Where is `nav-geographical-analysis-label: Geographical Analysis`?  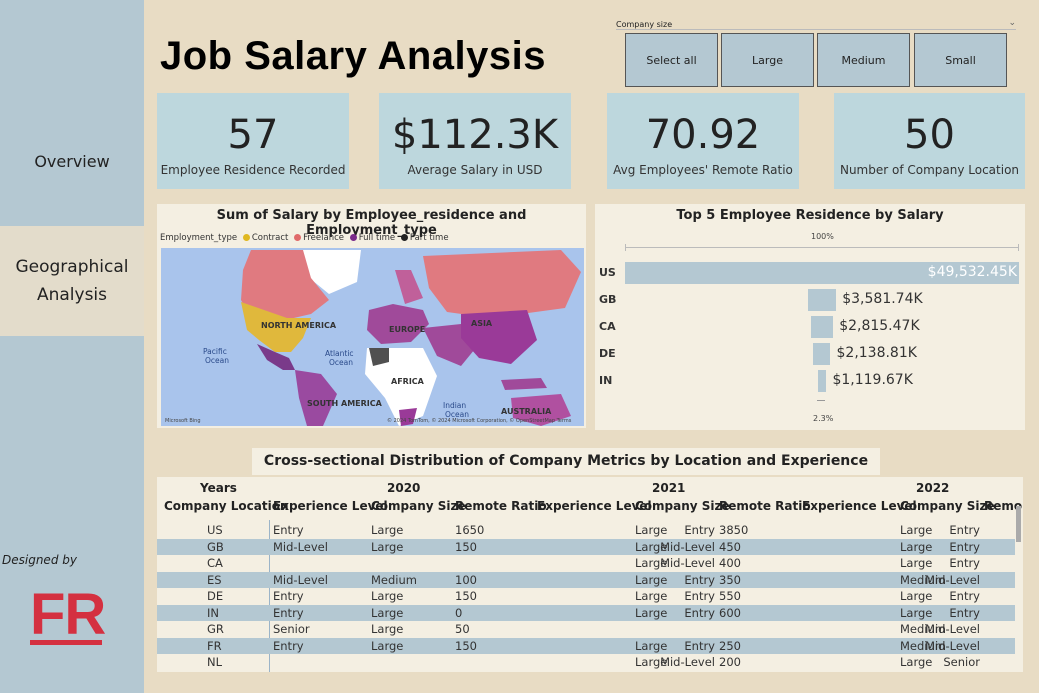 nav-geographical-analysis-label: Geographical Analysis is located at coordinates (72, 281).